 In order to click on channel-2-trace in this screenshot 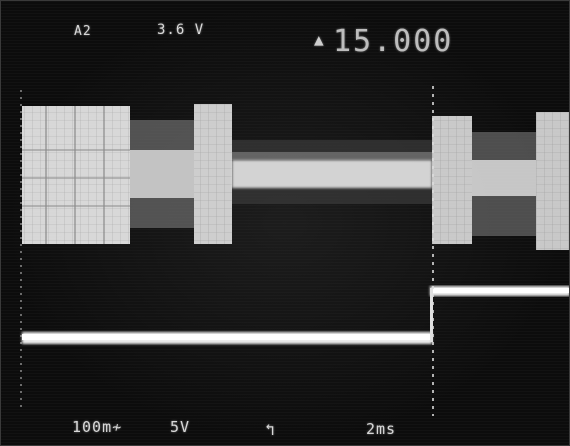, I will do `click(296, 315)`.